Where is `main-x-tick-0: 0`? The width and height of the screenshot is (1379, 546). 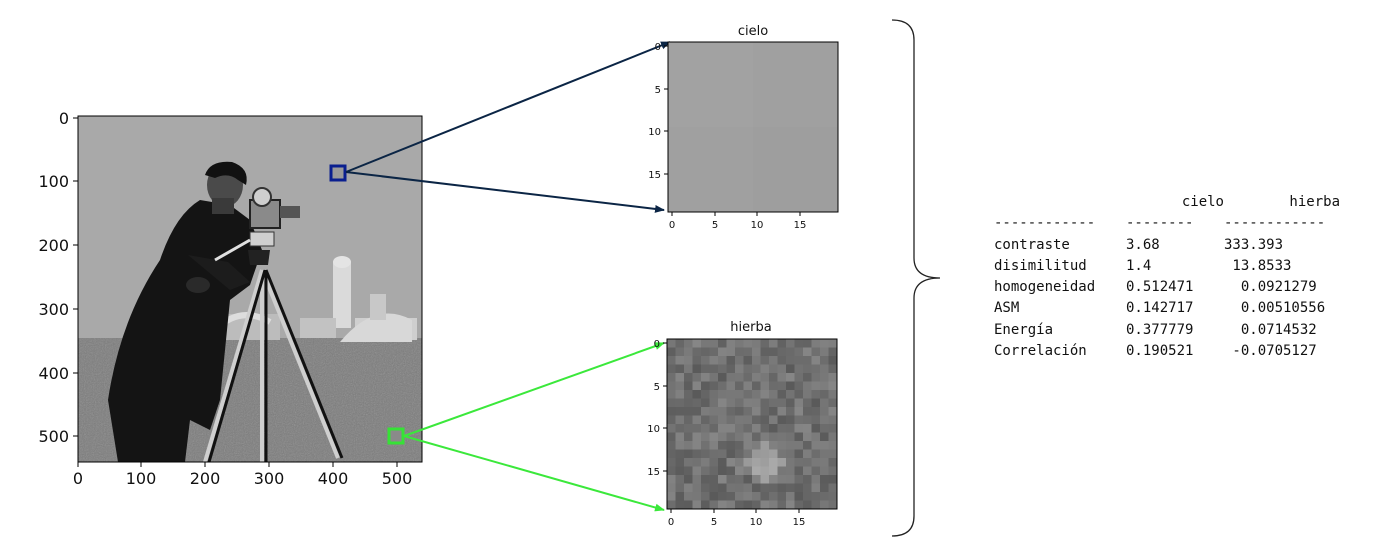 main-x-tick-0: 0 is located at coordinates (78, 478).